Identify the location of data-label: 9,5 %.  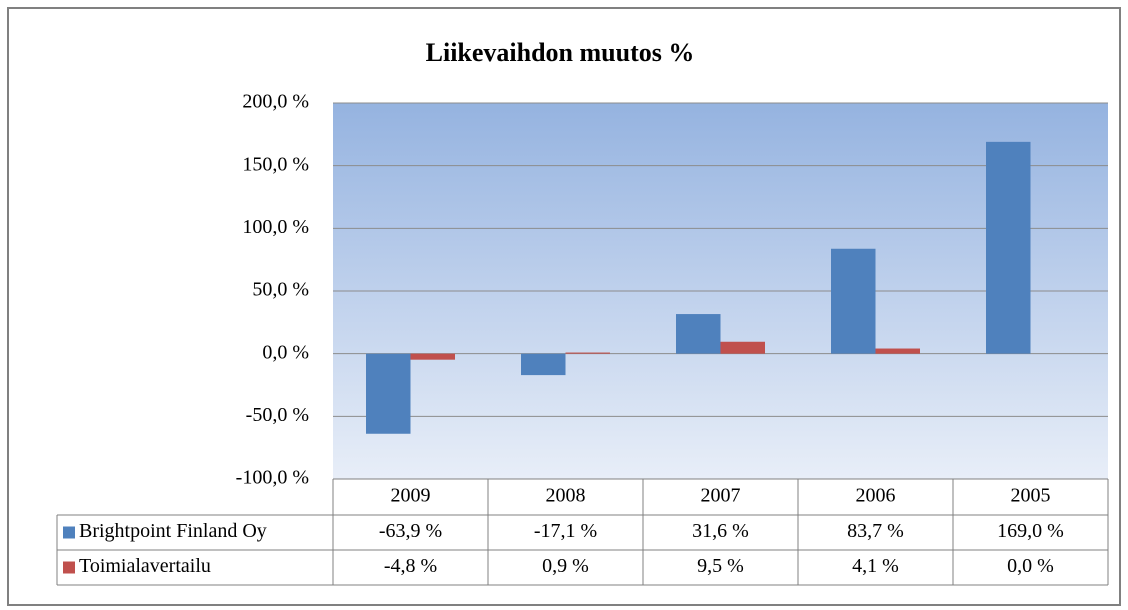
(720, 566).